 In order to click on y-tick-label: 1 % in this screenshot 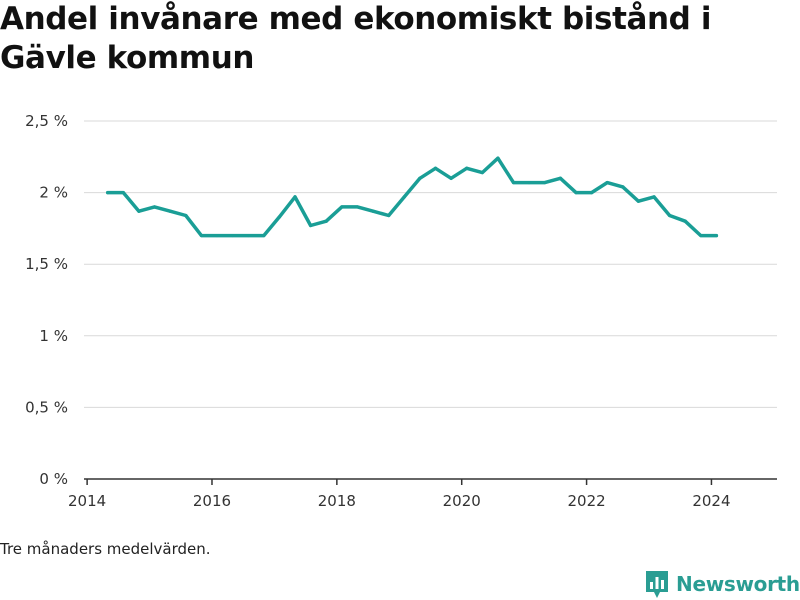, I will do `click(53, 336)`.